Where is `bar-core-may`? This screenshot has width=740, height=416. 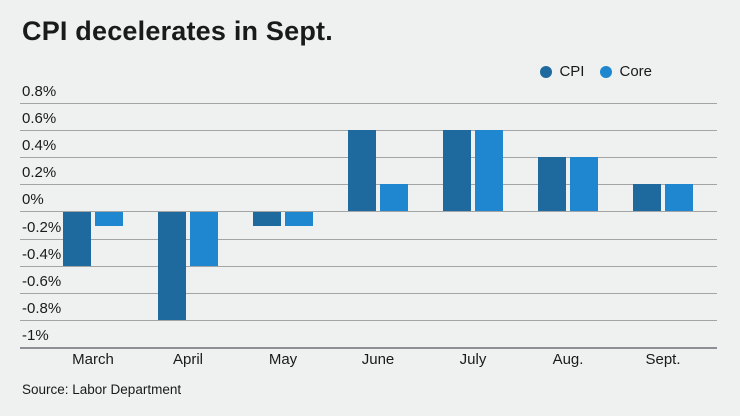
bar-core-may is located at coordinates (299, 219).